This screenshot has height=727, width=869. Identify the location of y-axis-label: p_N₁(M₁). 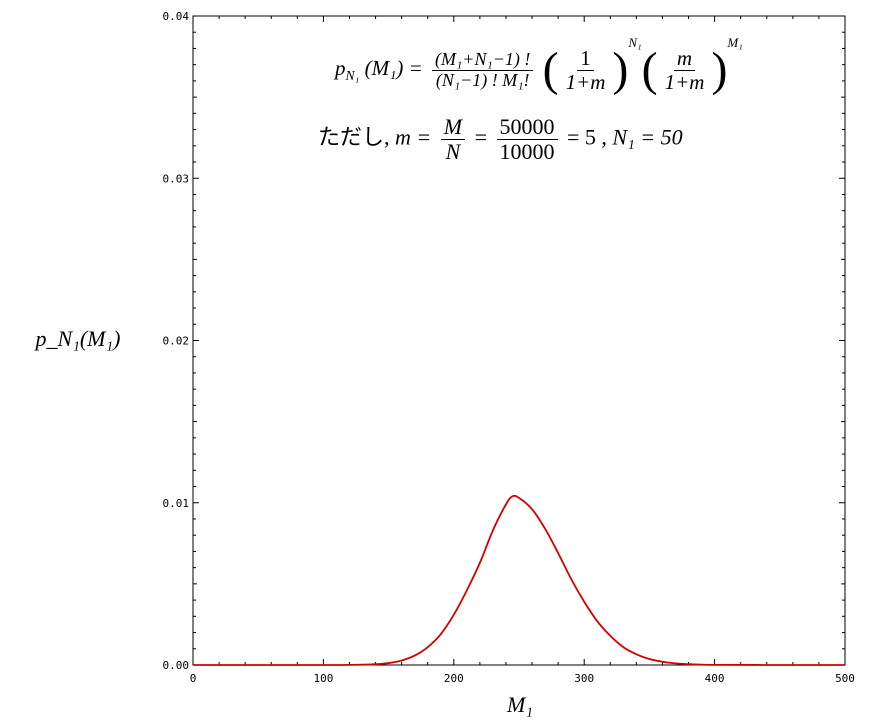
(77, 338).